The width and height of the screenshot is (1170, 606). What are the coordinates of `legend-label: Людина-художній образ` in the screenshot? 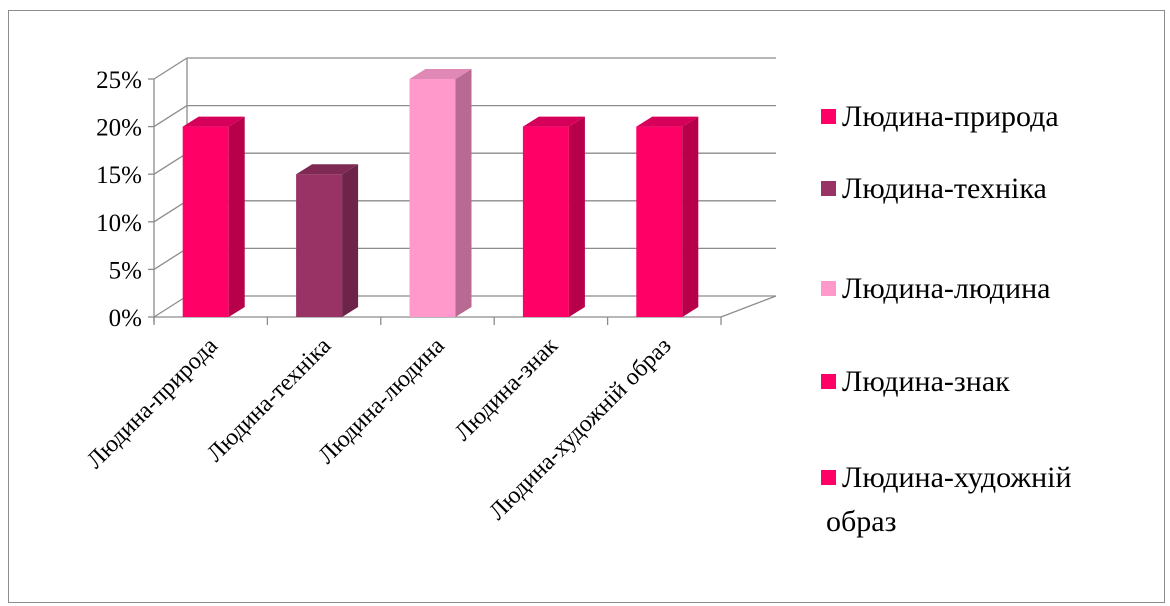 It's located at (949, 499).